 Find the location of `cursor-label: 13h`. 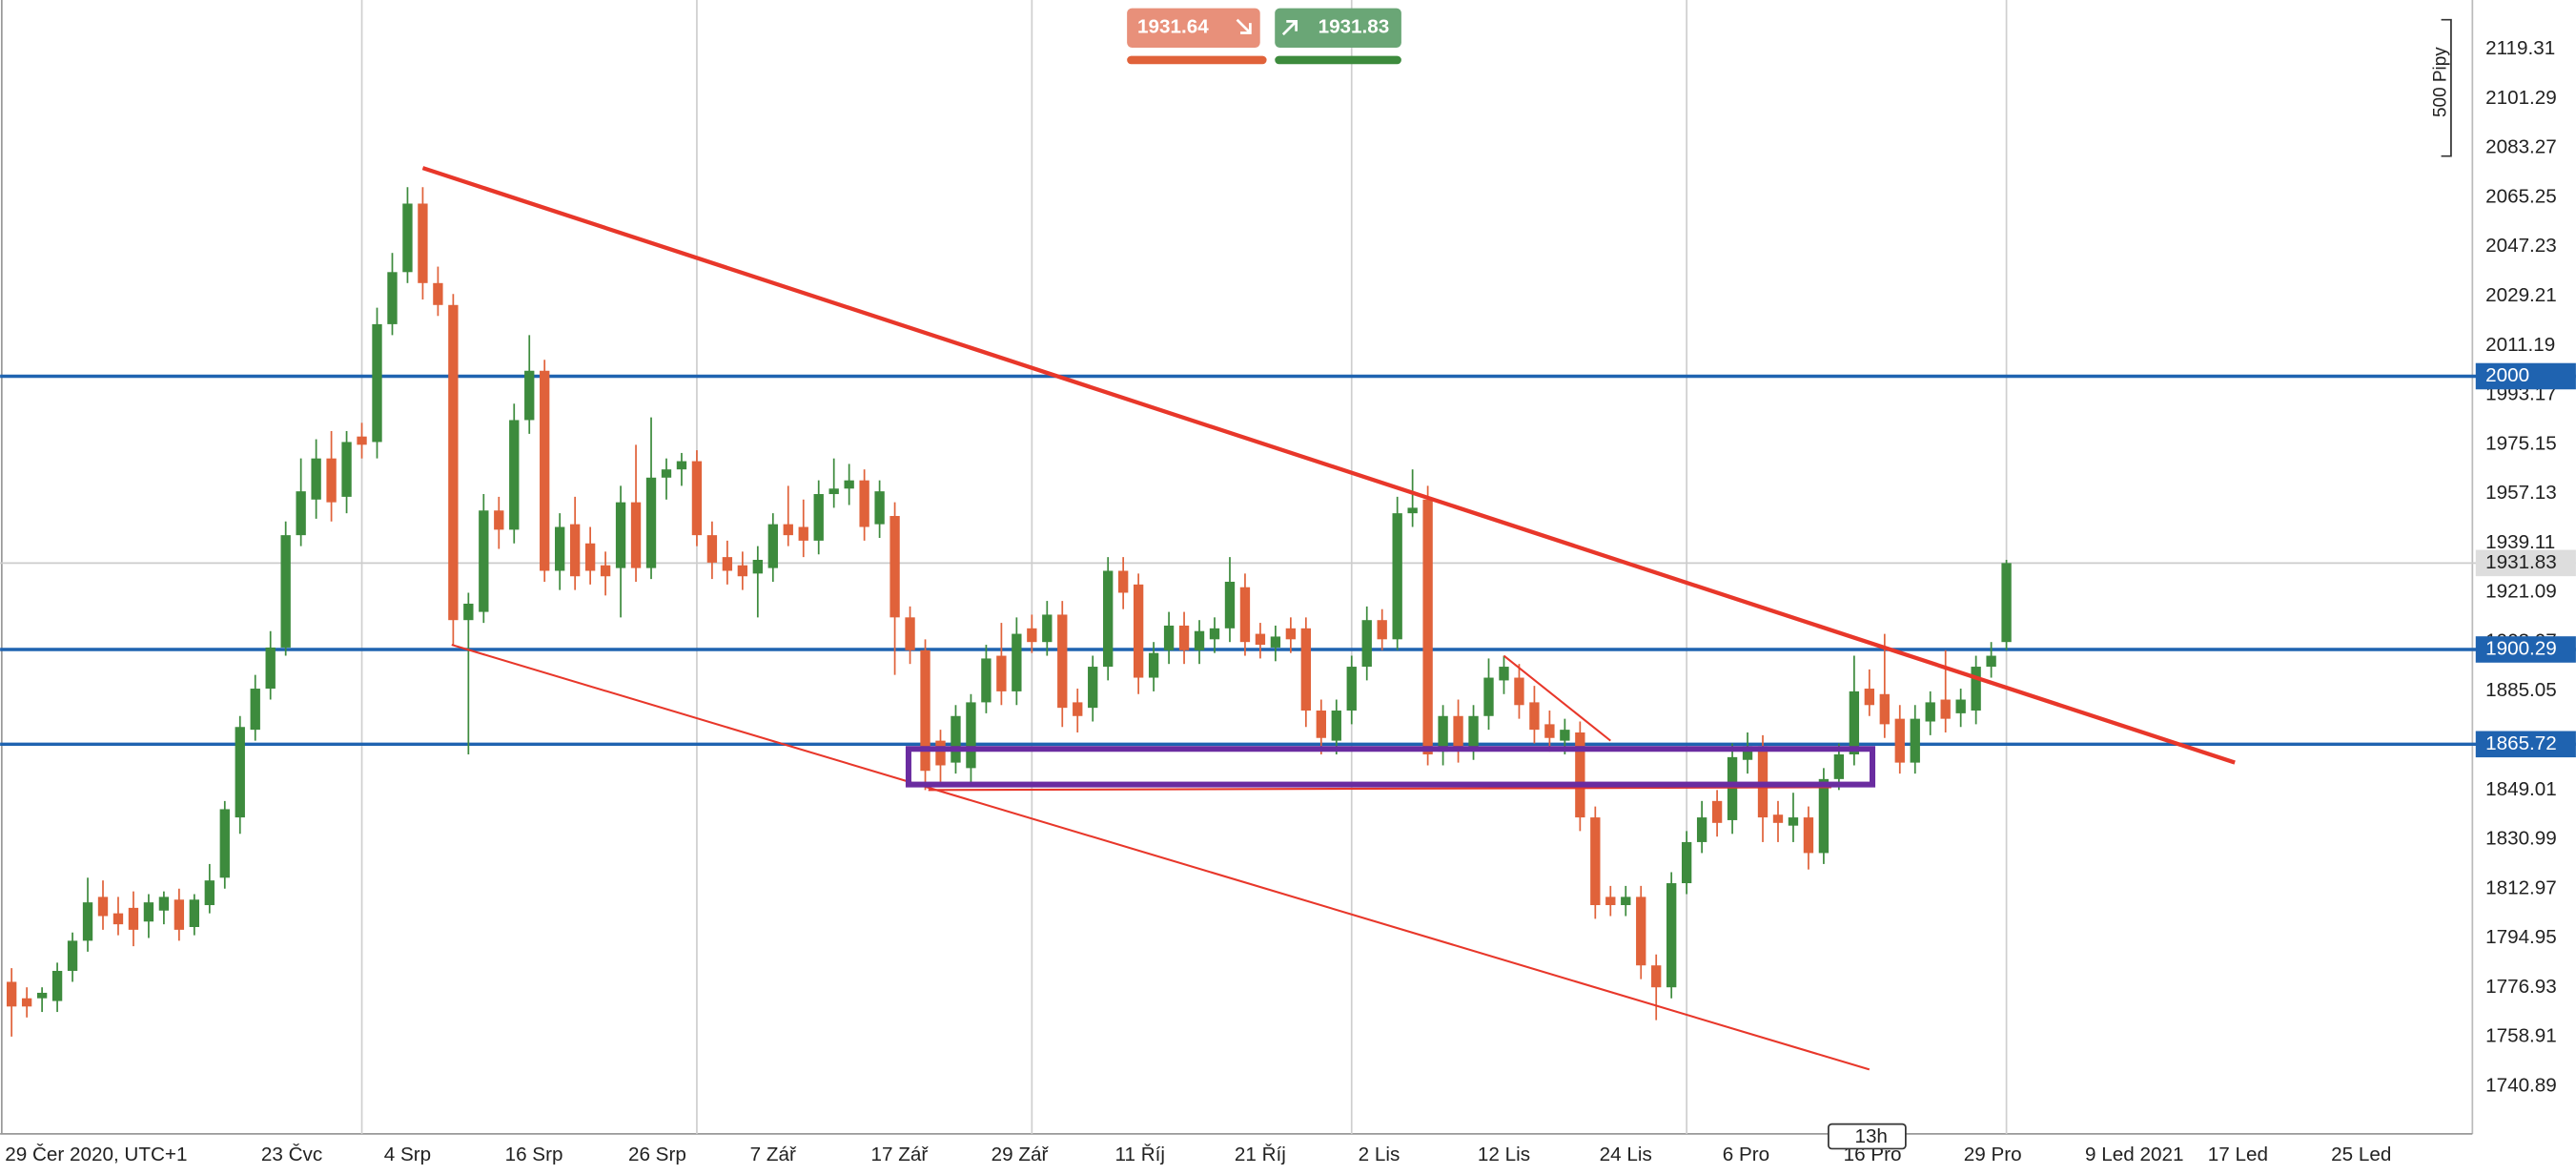

cursor-label: 13h is located at coordinates (1871, 1136).